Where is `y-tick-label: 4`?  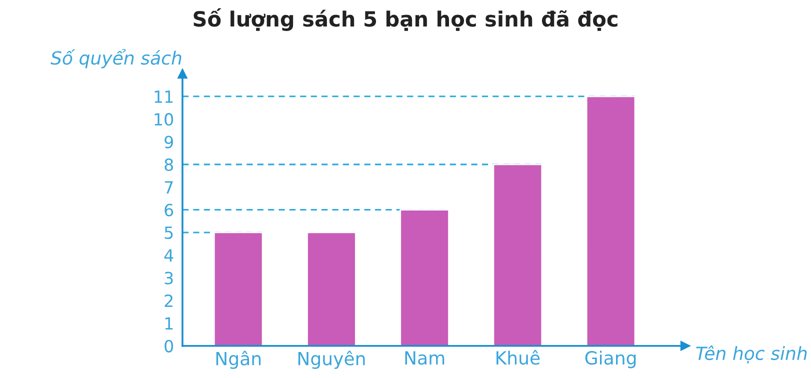 y-tick-label: 4 is located at coordinates (169, 255).